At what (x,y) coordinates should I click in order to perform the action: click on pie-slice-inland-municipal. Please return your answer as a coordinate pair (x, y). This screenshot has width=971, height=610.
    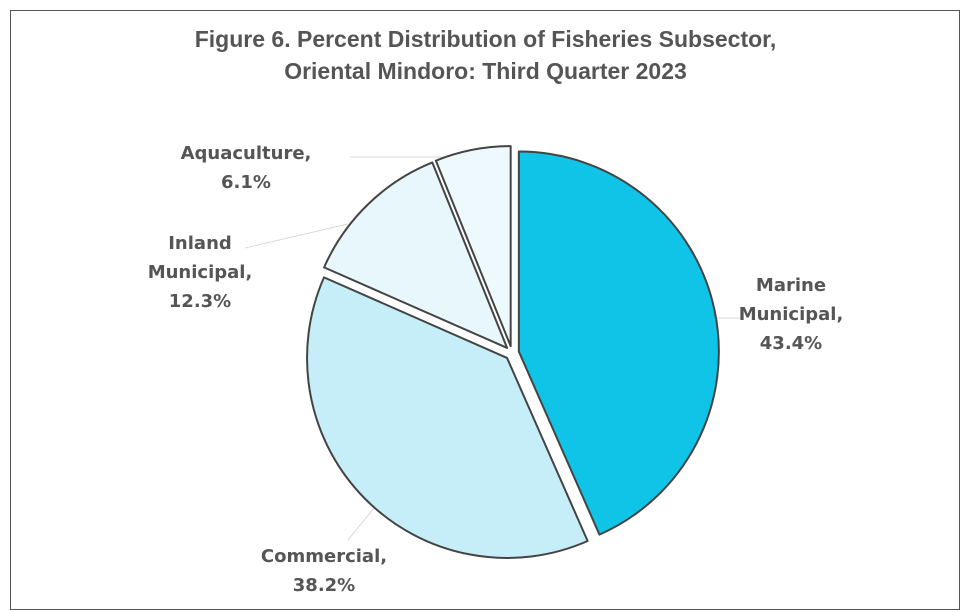
    Looking at the image, I should click on (416, 255).